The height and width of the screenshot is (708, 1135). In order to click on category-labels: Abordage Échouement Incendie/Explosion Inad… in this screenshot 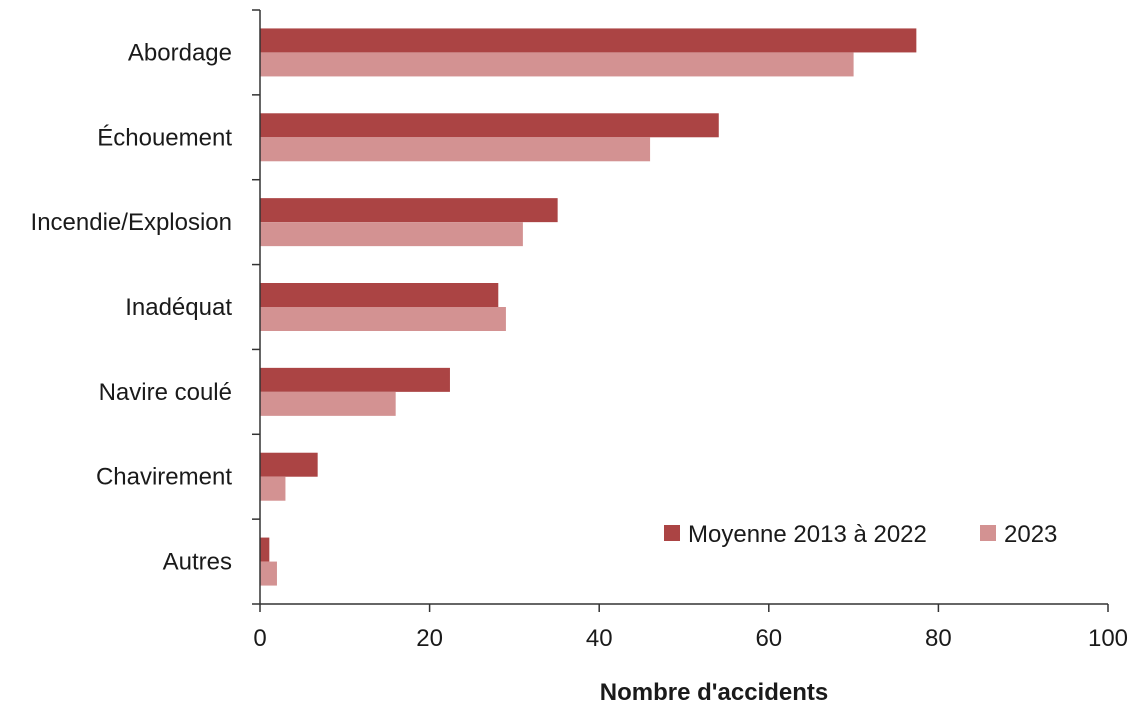, I will do `click(132, 307)`.